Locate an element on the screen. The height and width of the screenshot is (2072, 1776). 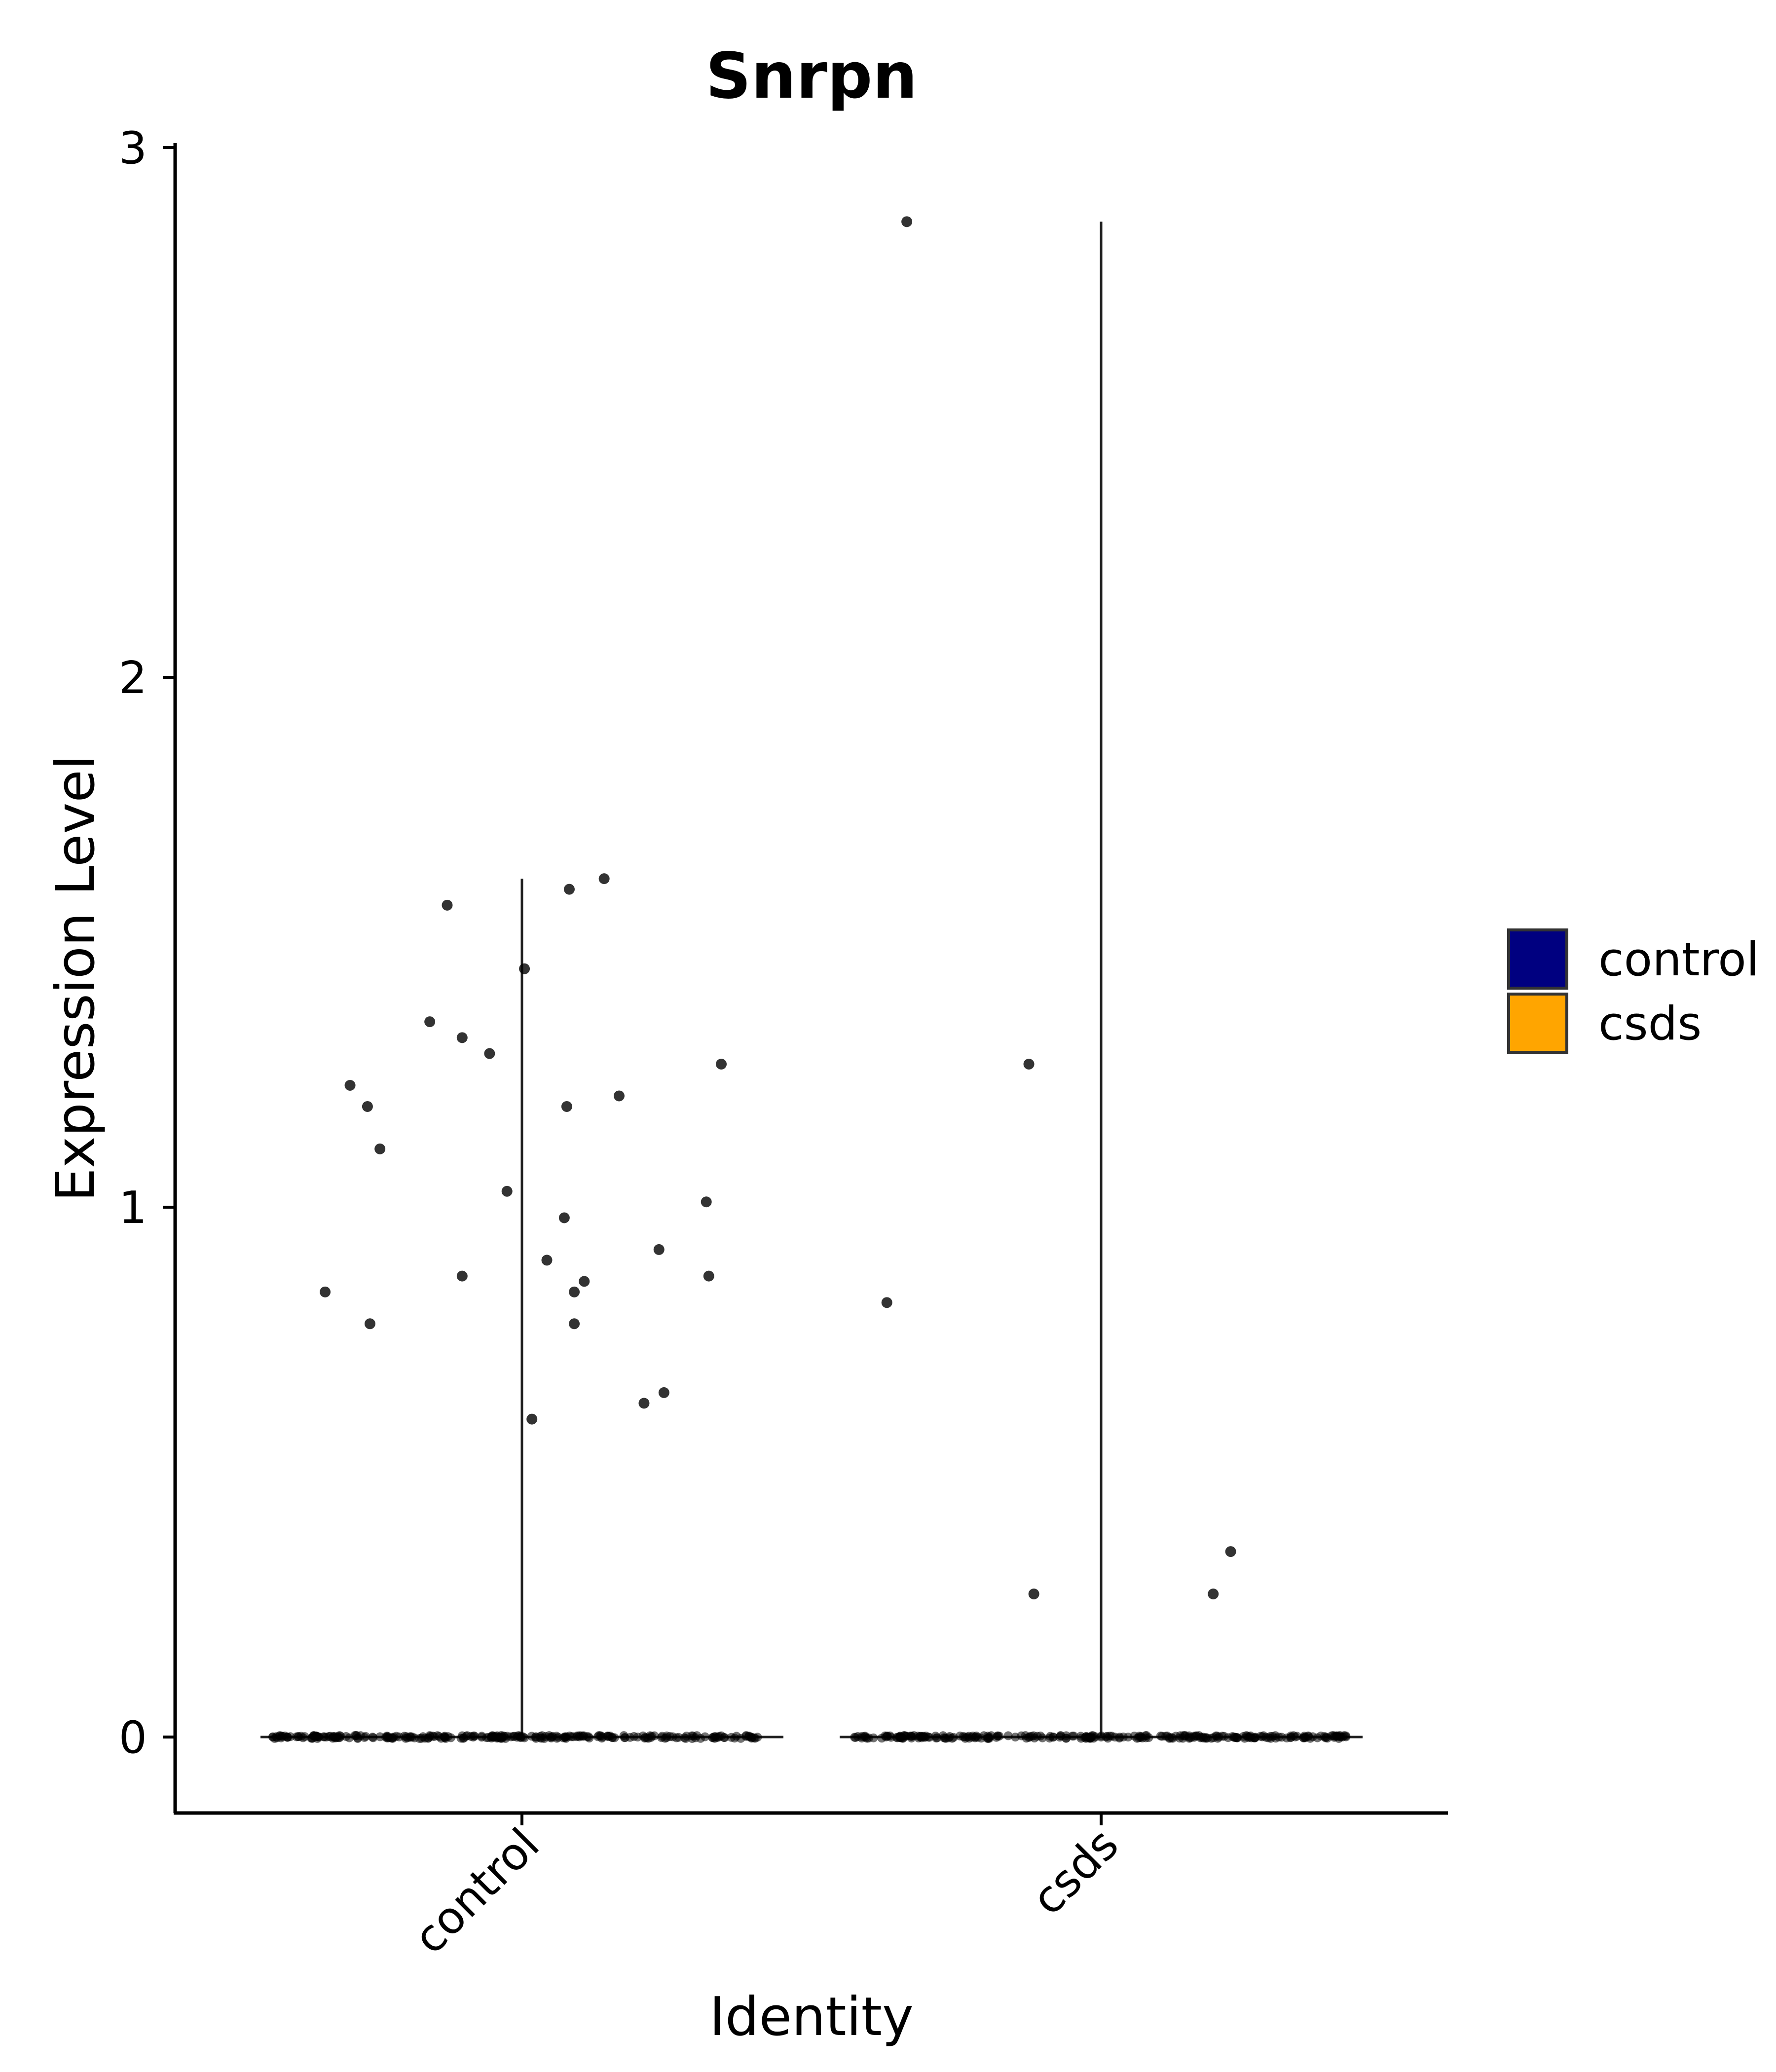
y-tick-label-3: 3 is located at coordinates (133, 148).